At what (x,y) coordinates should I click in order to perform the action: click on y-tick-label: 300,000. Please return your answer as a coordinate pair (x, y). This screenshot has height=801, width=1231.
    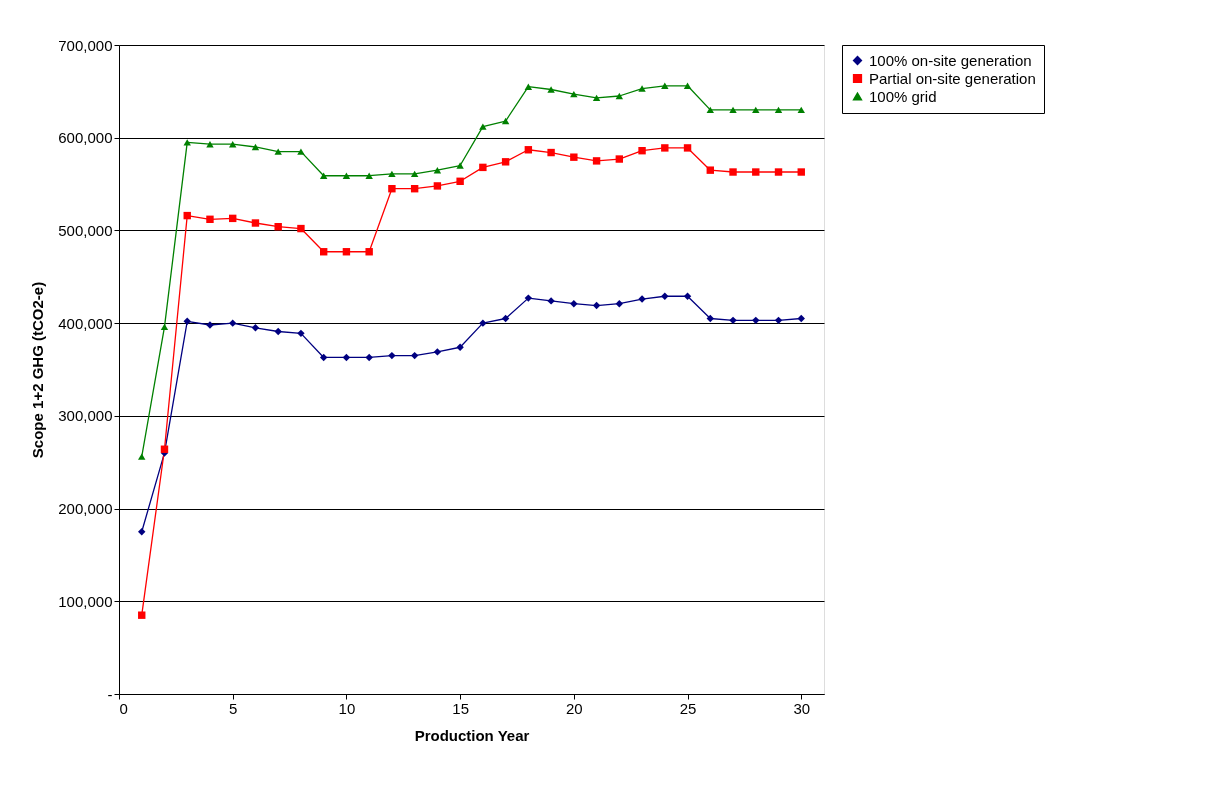
    Looking at the image, I should click on (85, 416).